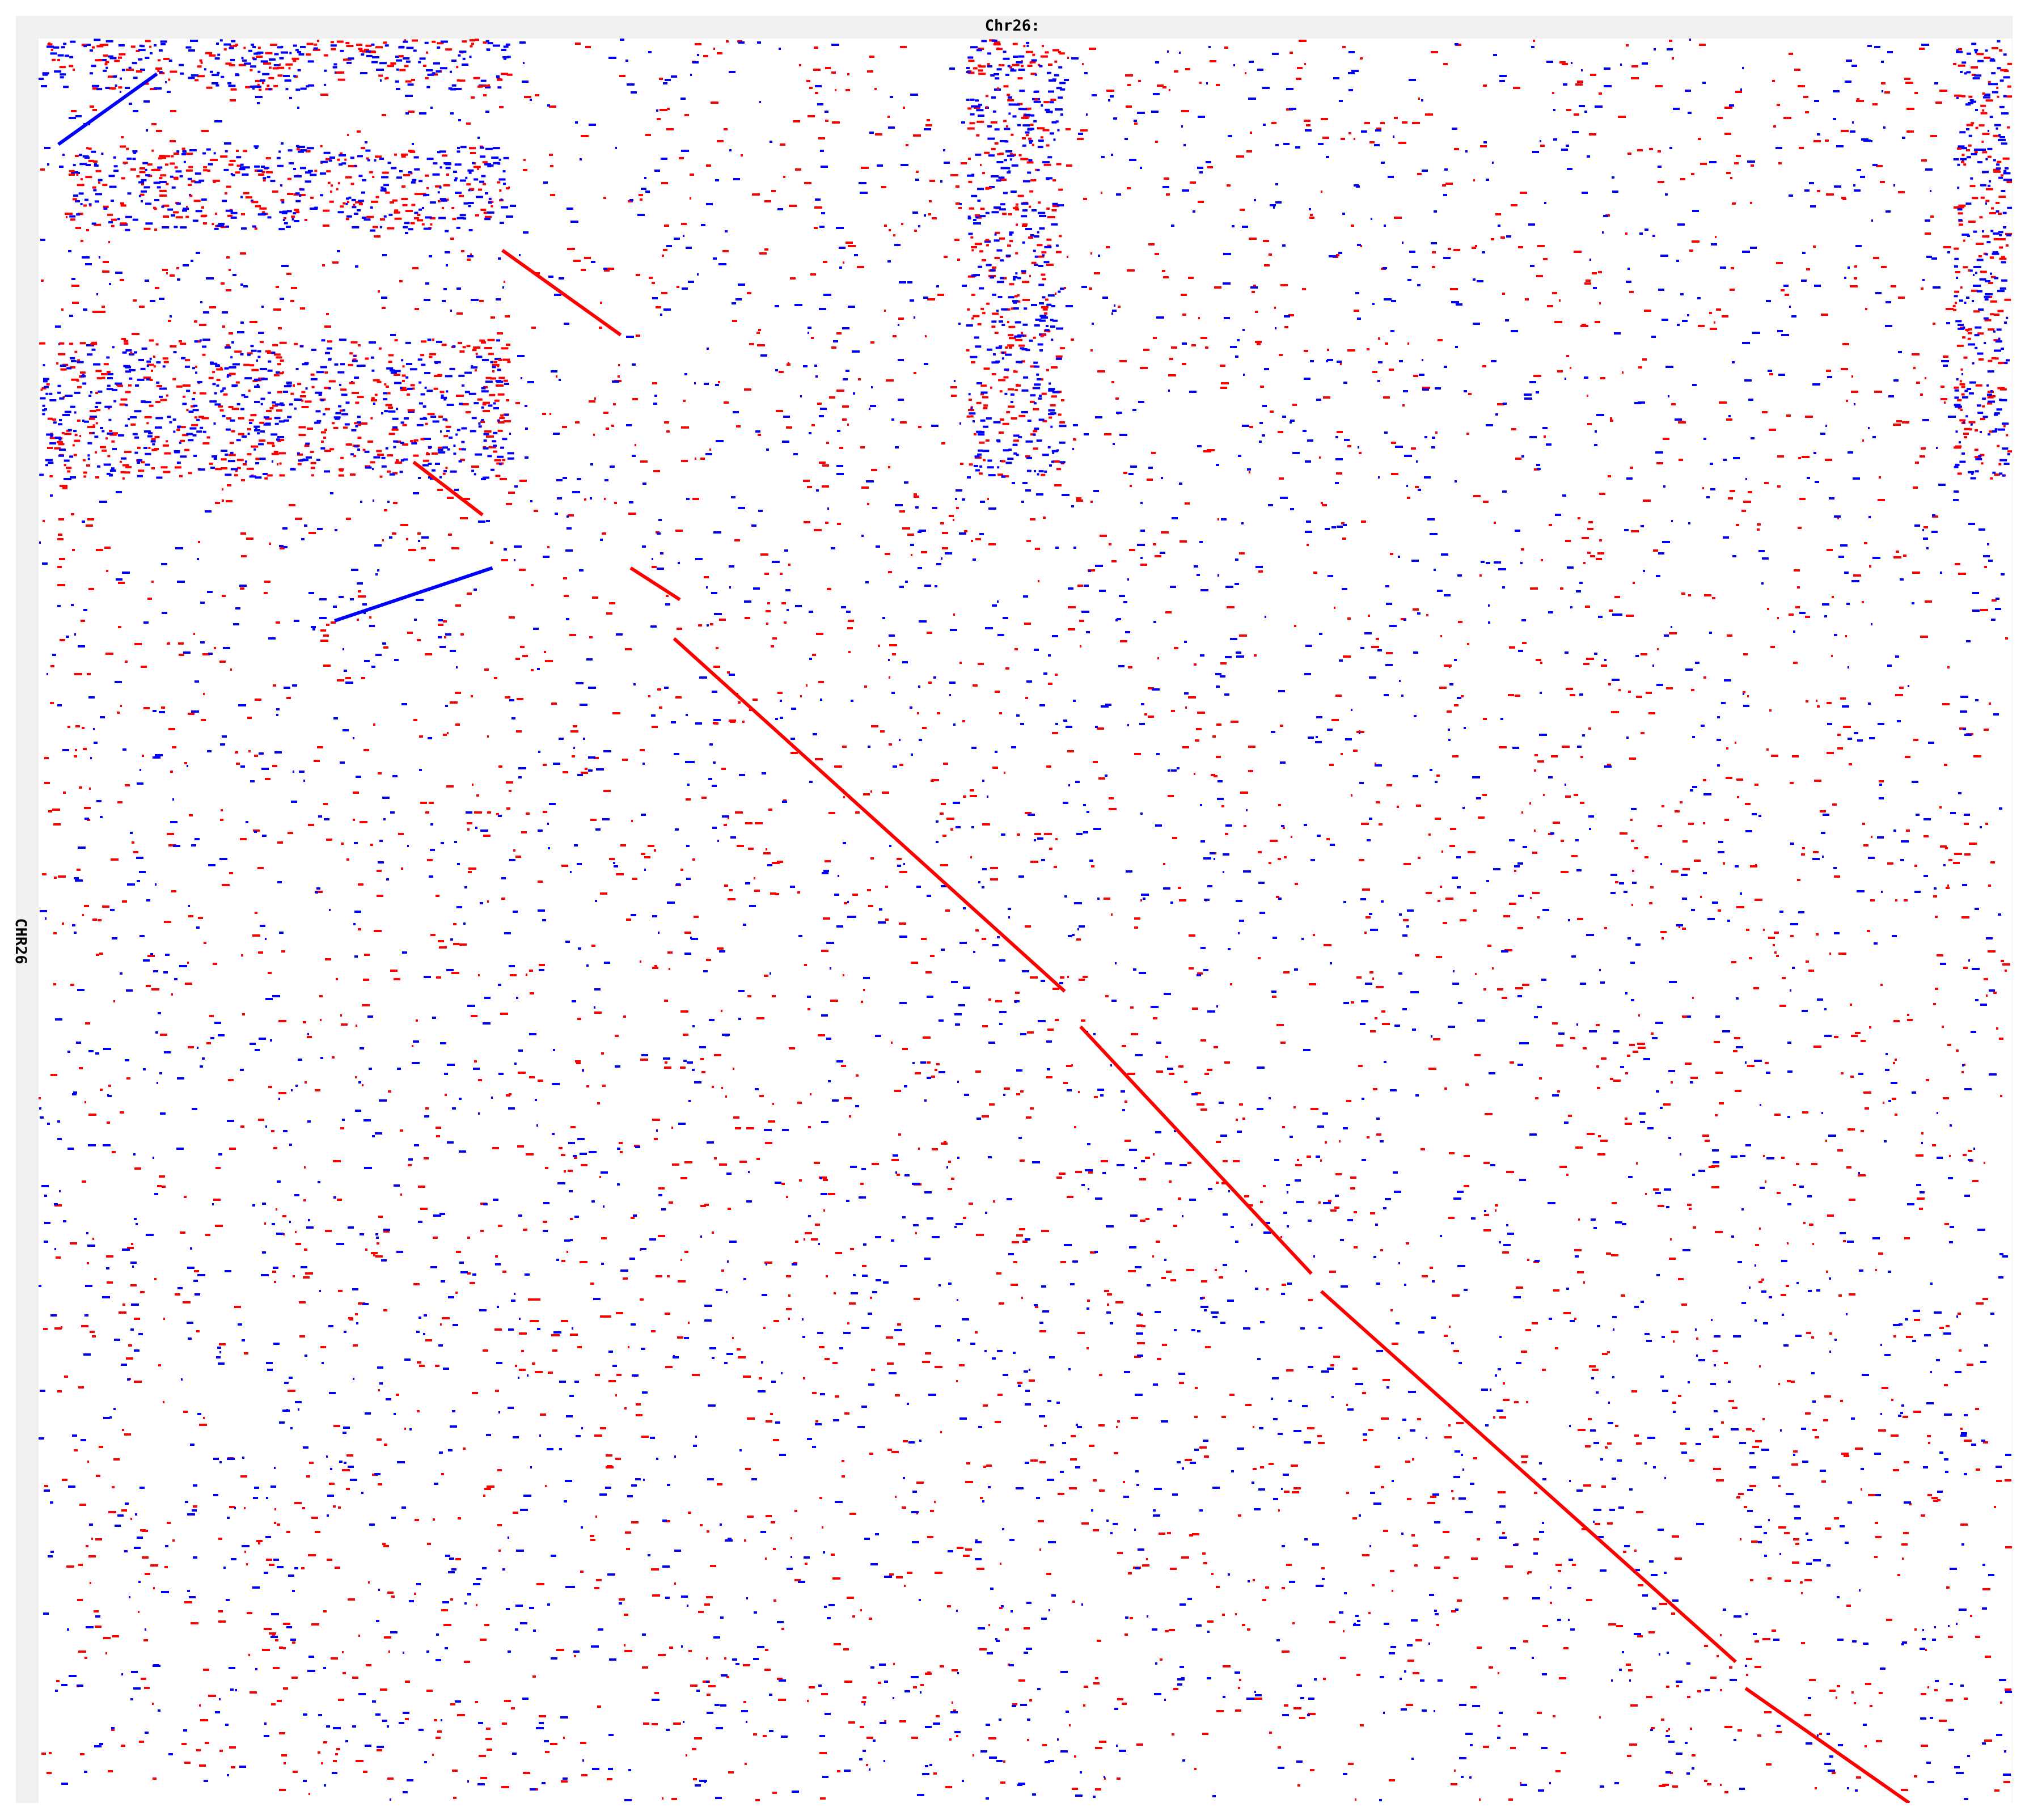 The image size is (2025, 1820). I want to click on x-axis-title: Chr26:, so click(1013, 26).